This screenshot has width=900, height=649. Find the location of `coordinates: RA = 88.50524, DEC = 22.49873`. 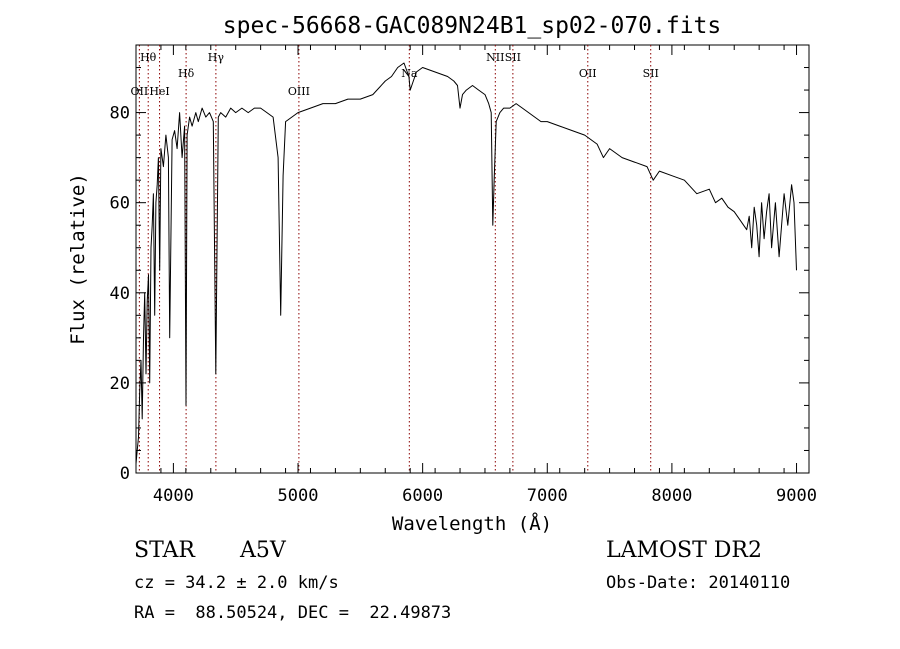

coordinates: RA = 88.50524, DEC = 22.49873 is located at coordinates (293, 613).